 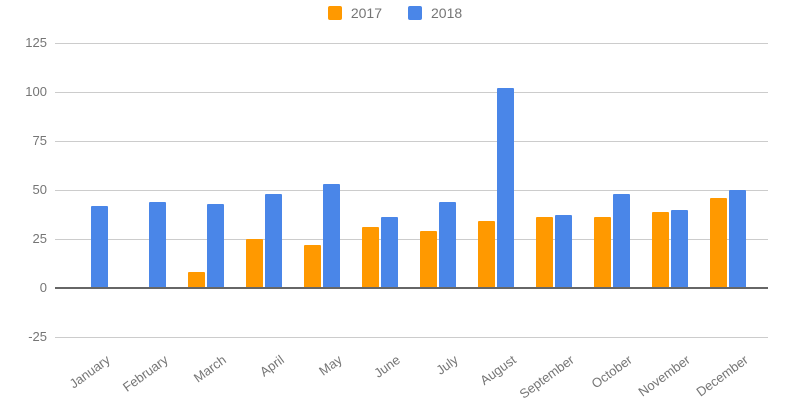 What do you see at coordinates (621, 241) in the screenshot?
I see `bar-2018-october` at bounding box center [621, 241].